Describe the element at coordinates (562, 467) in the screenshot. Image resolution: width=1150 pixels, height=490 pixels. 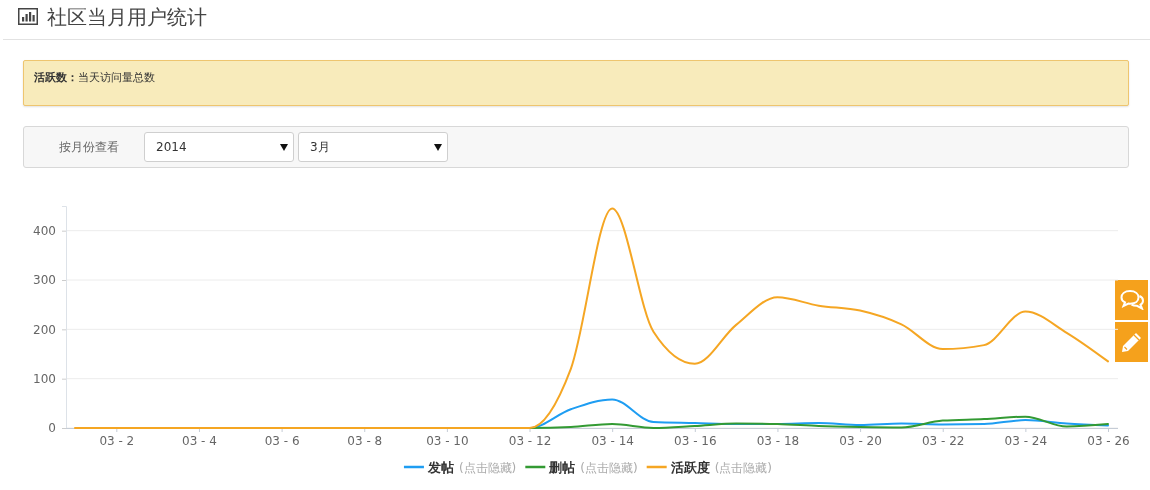
I see `legend-label: 删帖` at that location.